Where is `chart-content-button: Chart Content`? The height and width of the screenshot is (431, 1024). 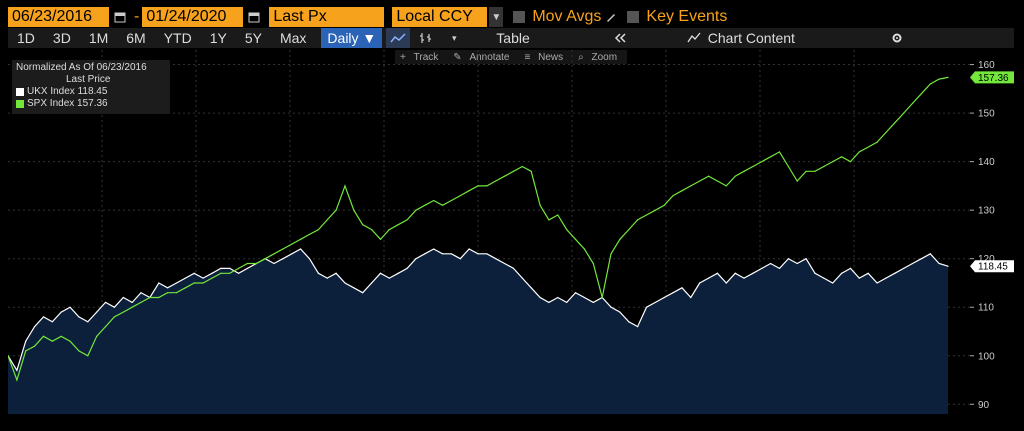 chart-content-button: Chart Content is located at coordinates (751, 38).